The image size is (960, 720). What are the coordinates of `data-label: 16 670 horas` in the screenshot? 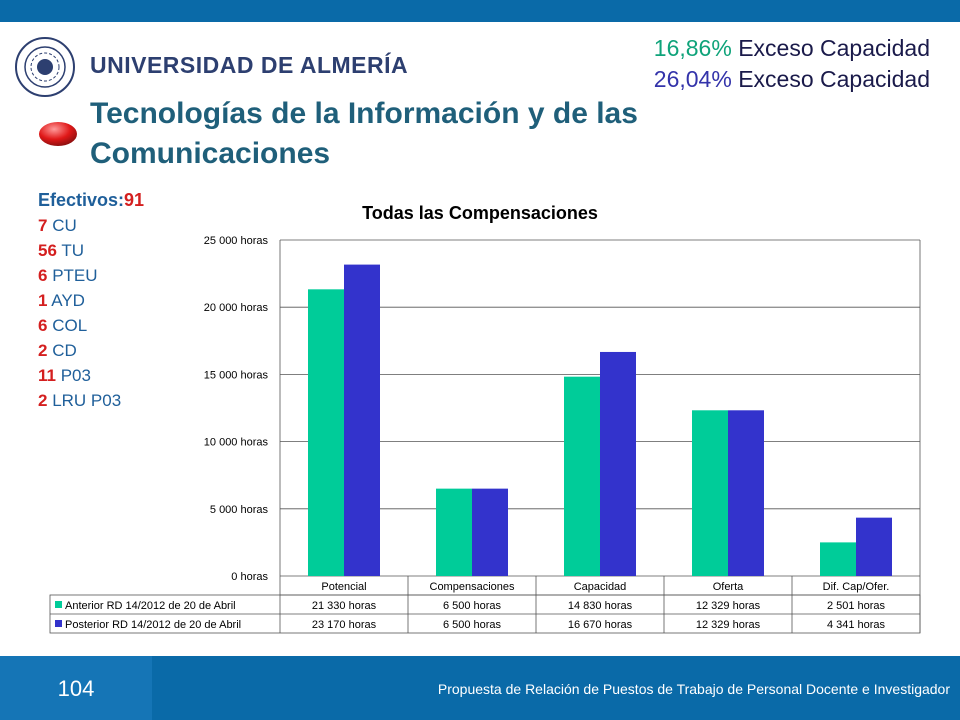 It's located at (600, 625).